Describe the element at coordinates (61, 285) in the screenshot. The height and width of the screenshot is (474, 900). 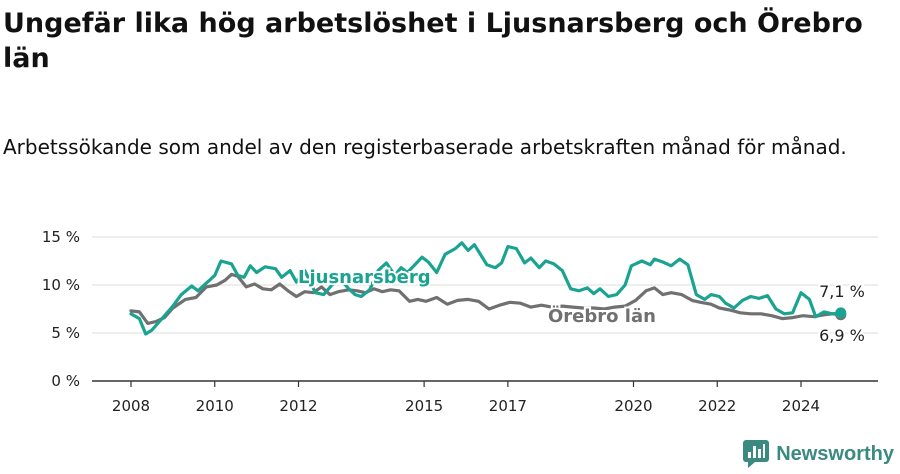
I see `y-tick-label: 10 %` at that location.